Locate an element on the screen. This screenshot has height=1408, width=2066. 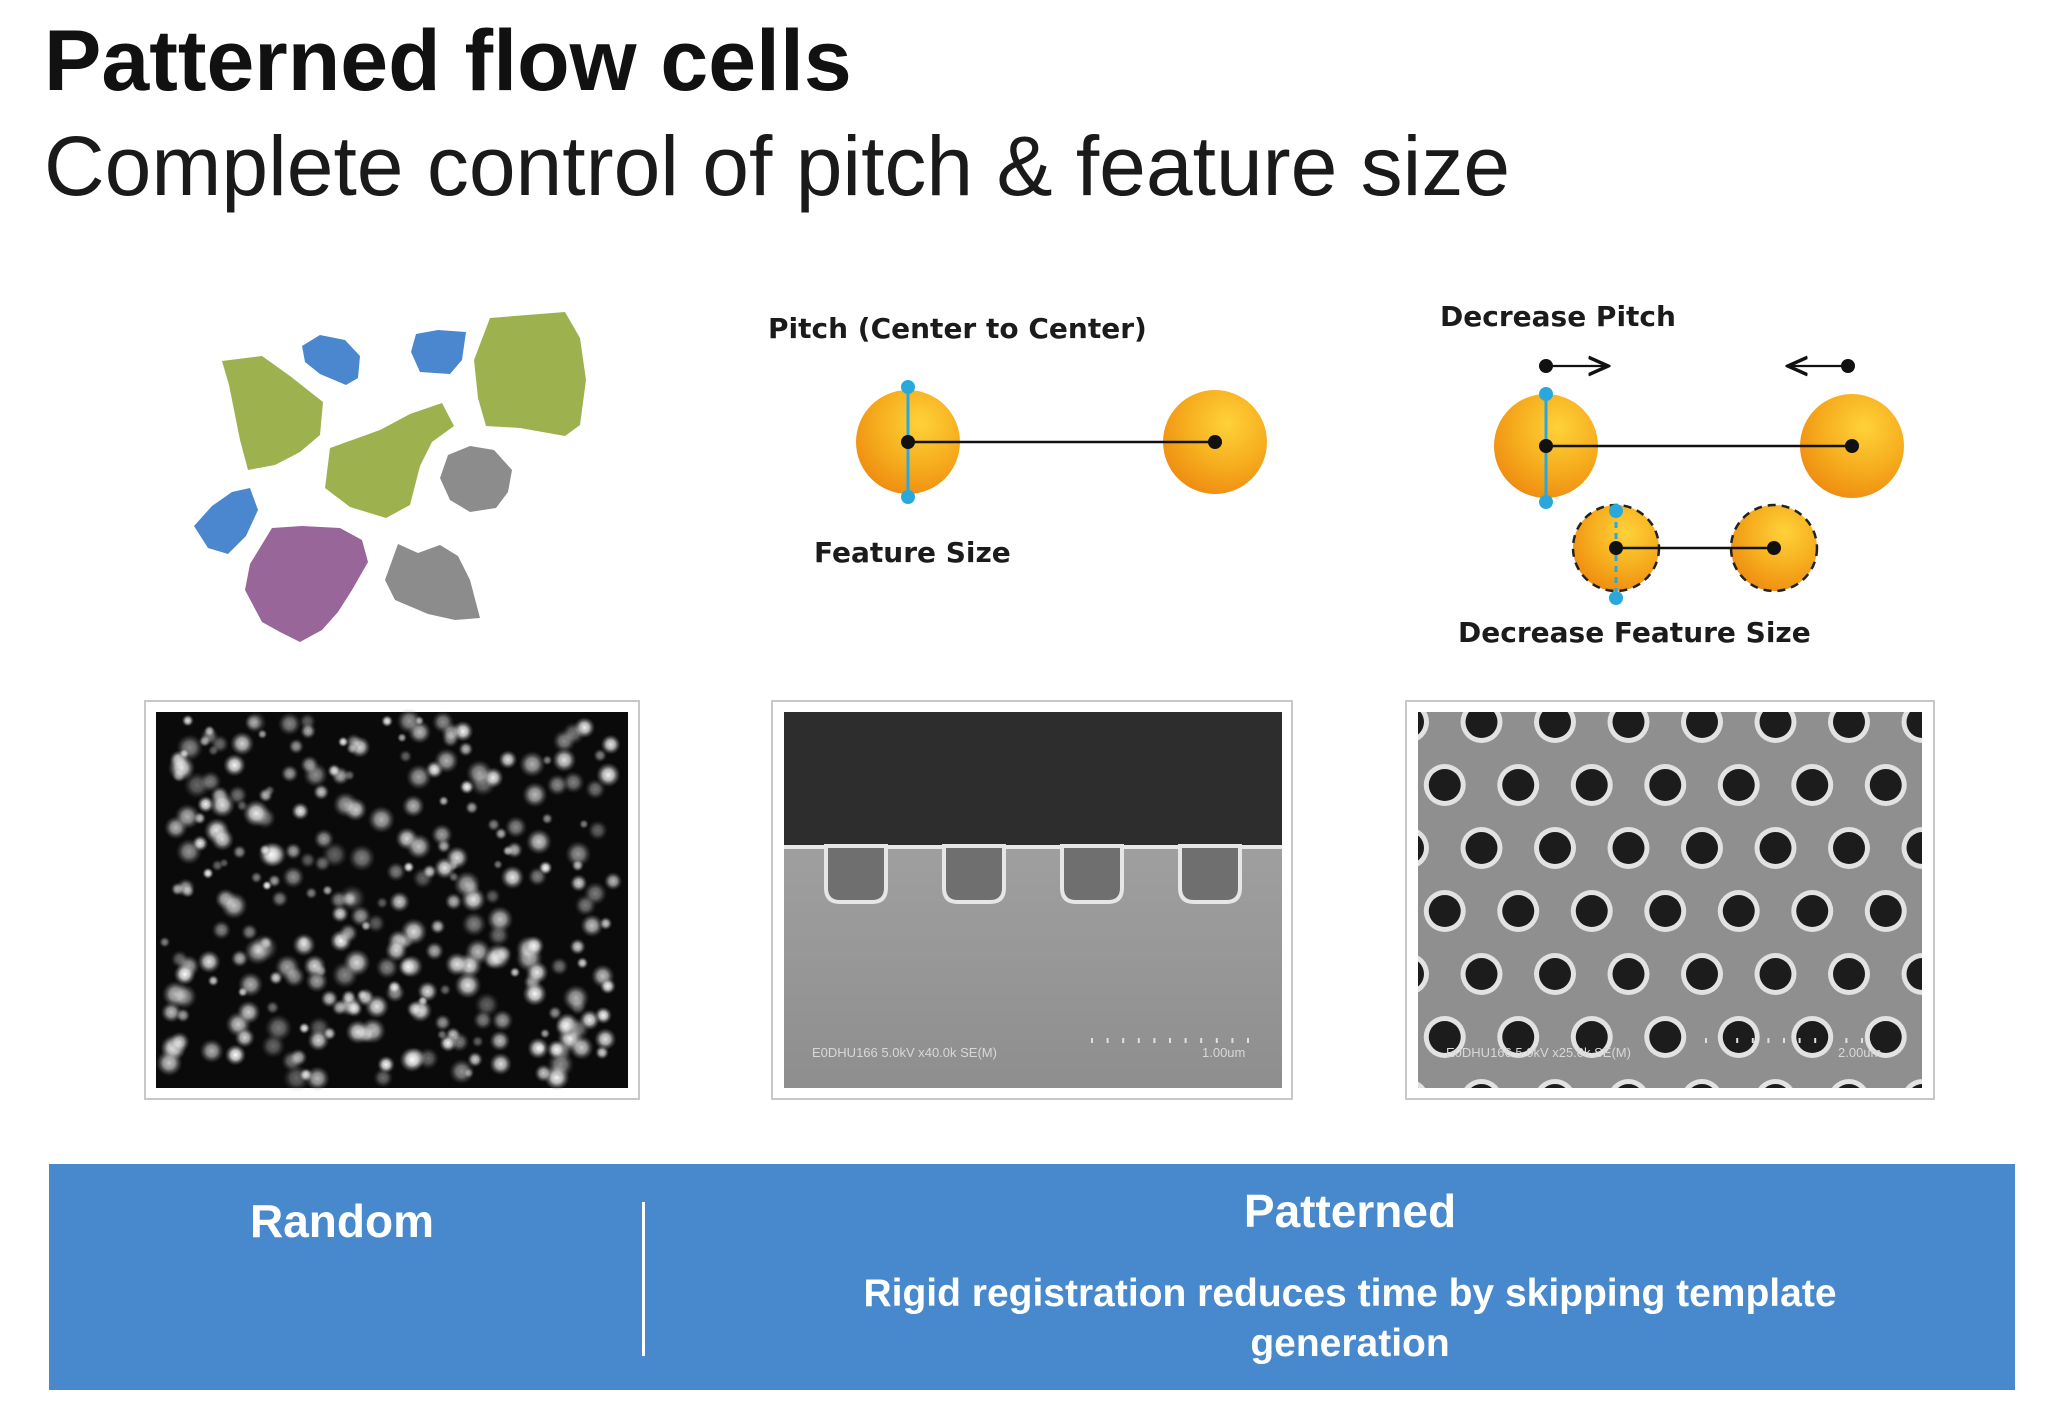
pitch-feature-diagram is located at coordinates (1061, 442).